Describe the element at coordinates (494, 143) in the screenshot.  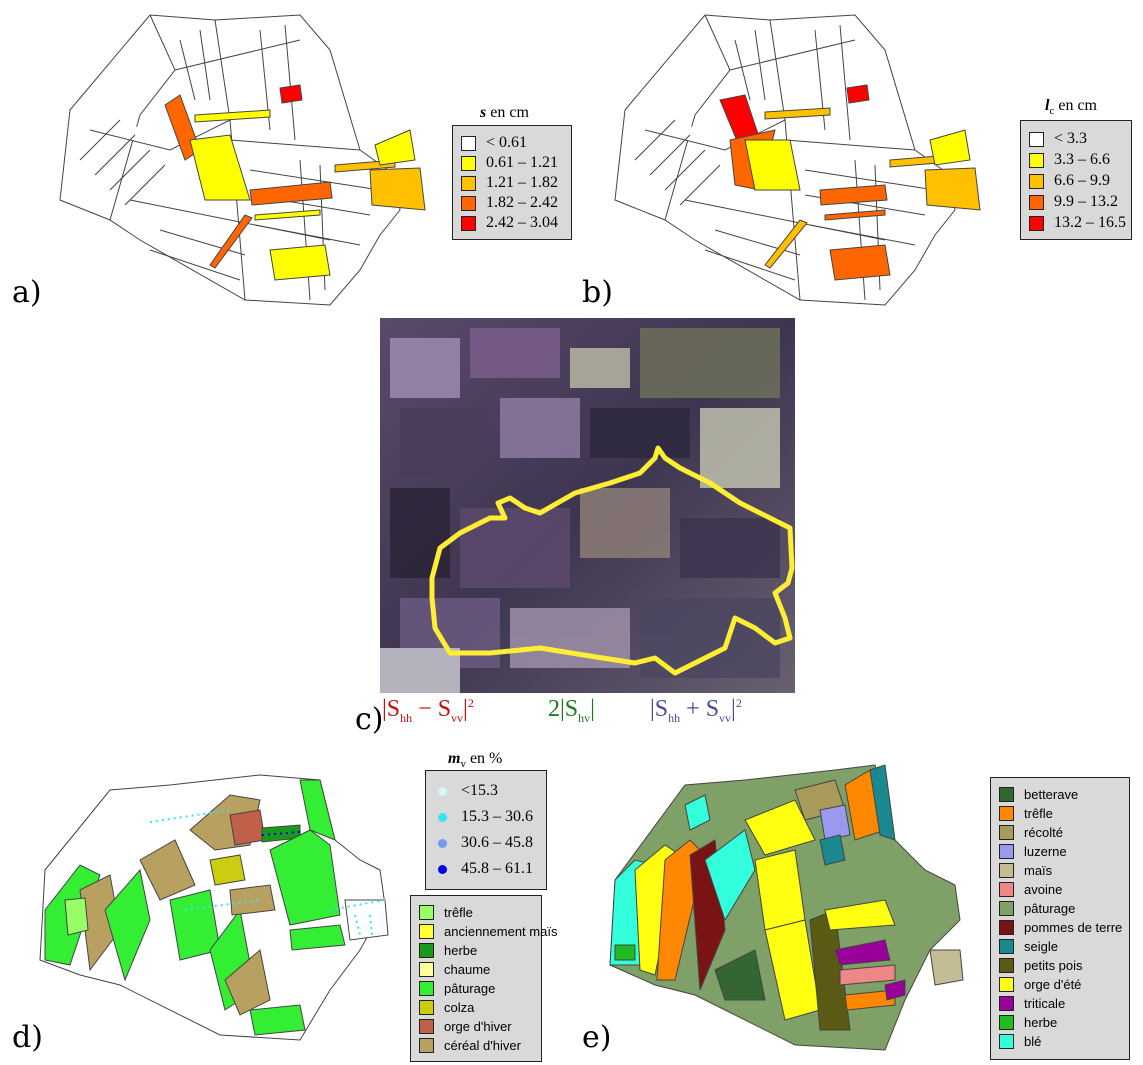
I see `legend-item: < 0.61` at that location.